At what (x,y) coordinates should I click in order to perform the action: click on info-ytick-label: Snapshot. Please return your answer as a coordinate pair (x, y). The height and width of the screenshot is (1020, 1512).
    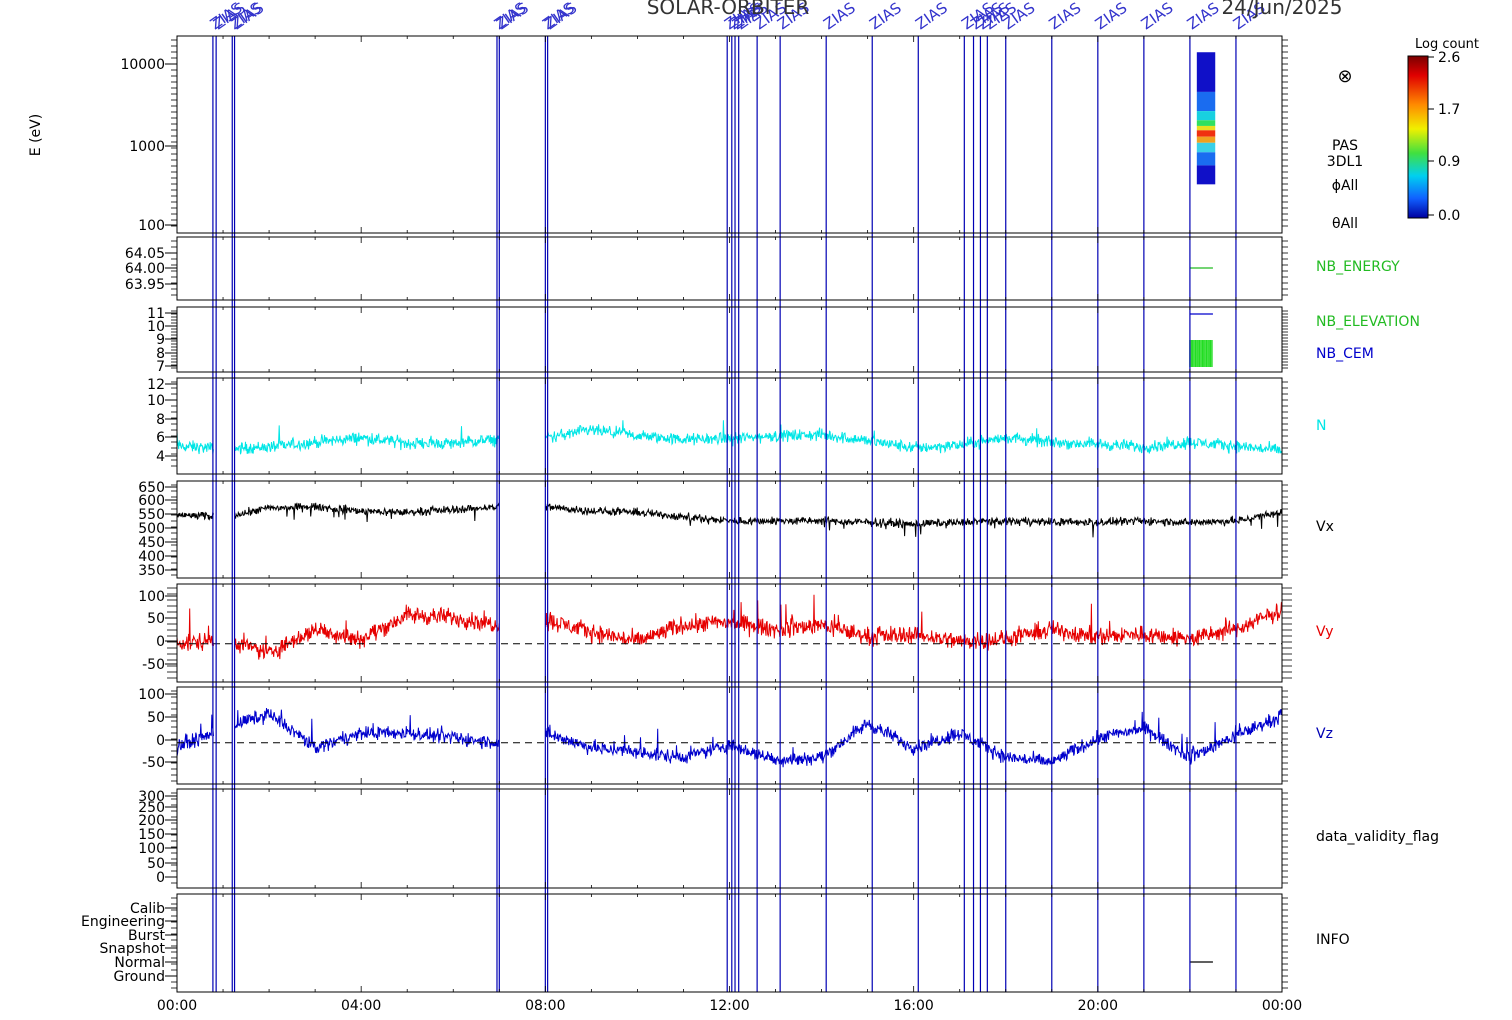
    Looking at the image, I should click on (133, 949).